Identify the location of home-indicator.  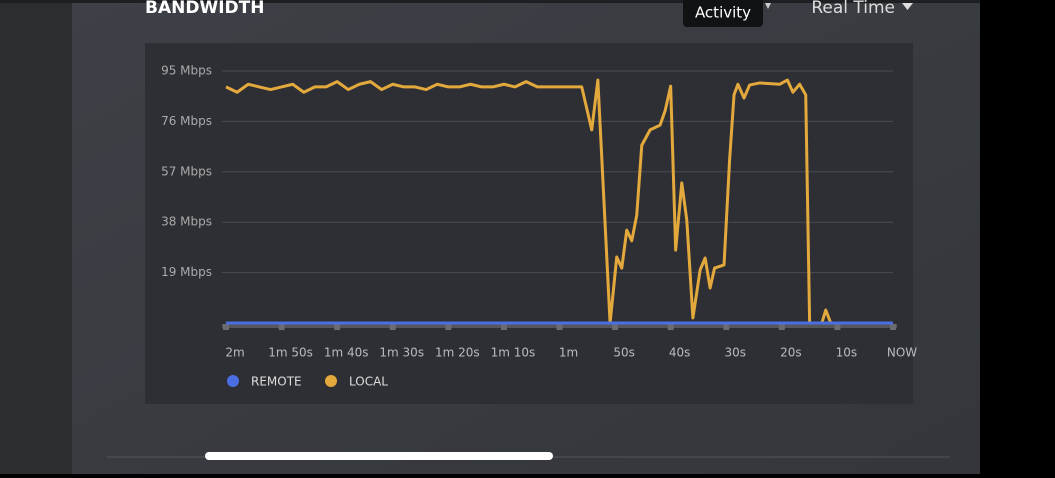
(379, 456).